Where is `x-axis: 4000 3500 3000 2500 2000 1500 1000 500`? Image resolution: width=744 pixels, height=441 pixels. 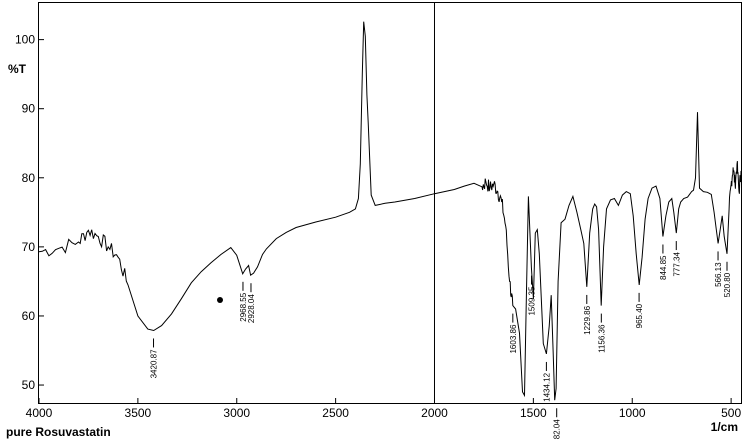
x-axis: 4000 3500 3000 2500 2000 1500 1000 500 is located at coordinates (383, 409).